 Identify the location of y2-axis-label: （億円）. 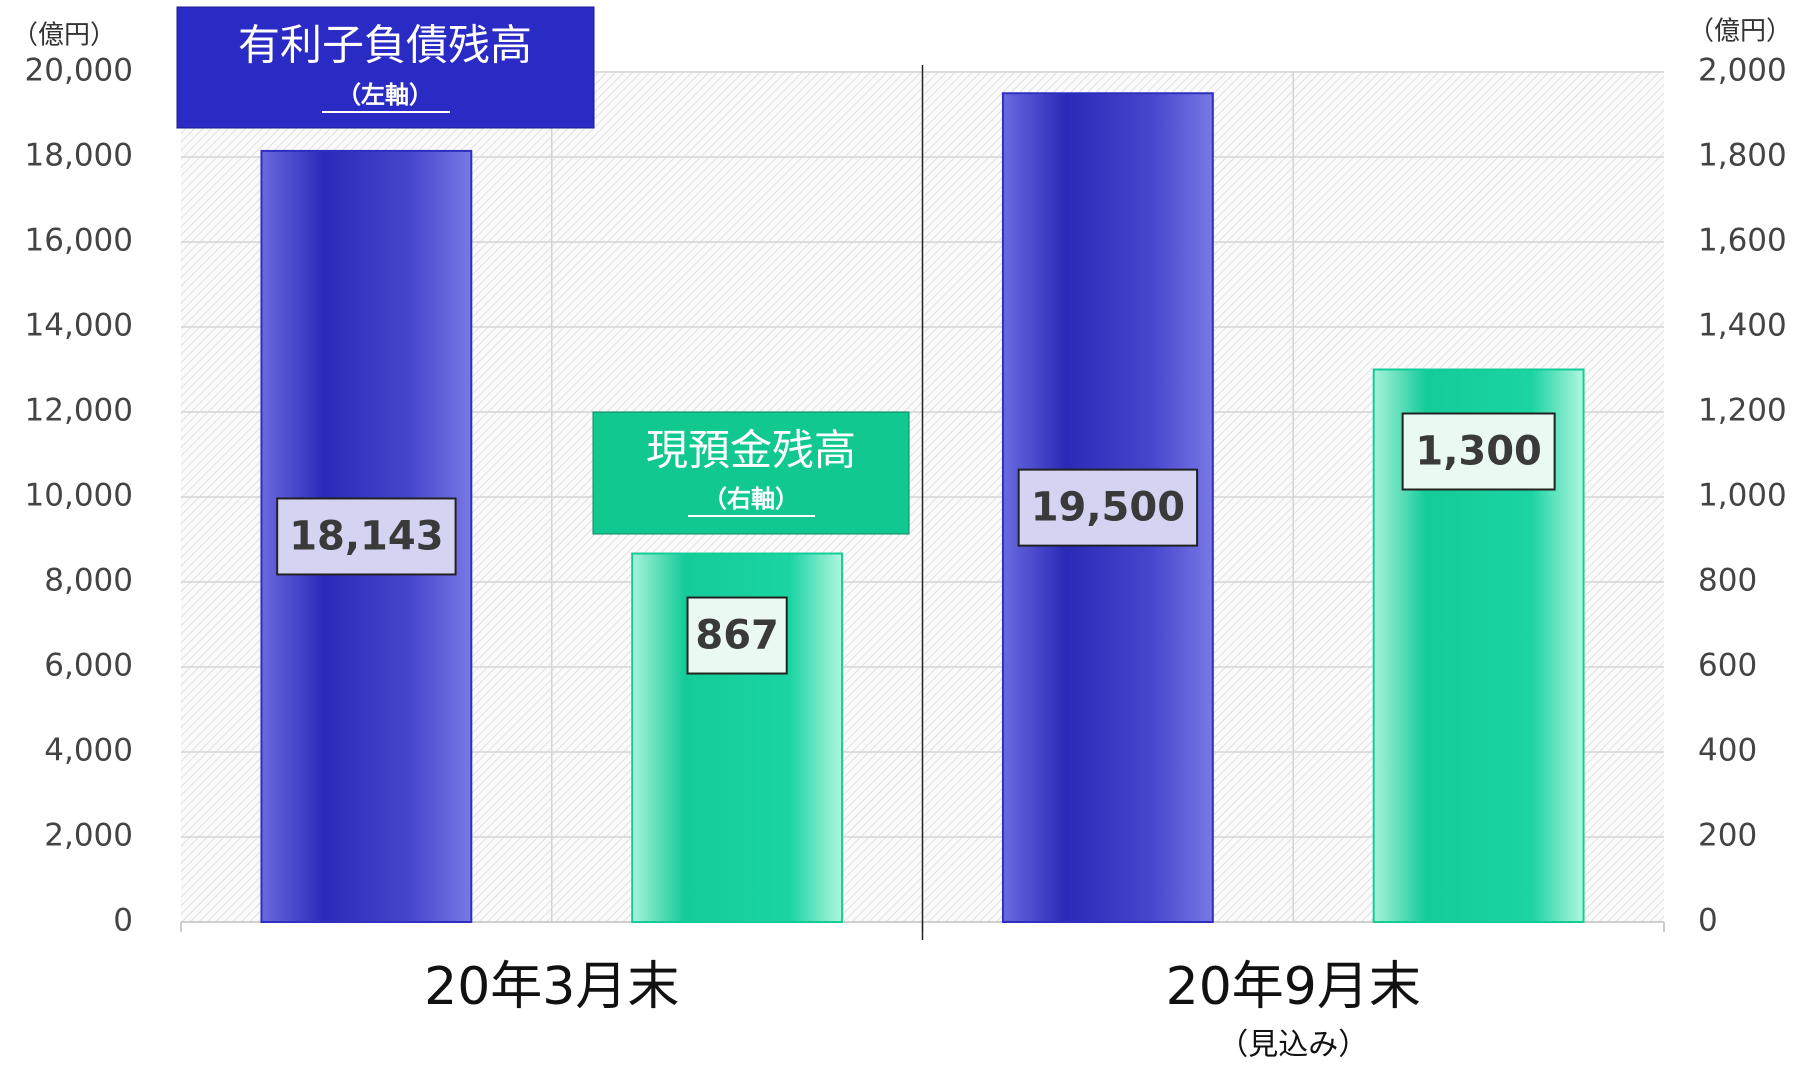
(1740, 32).